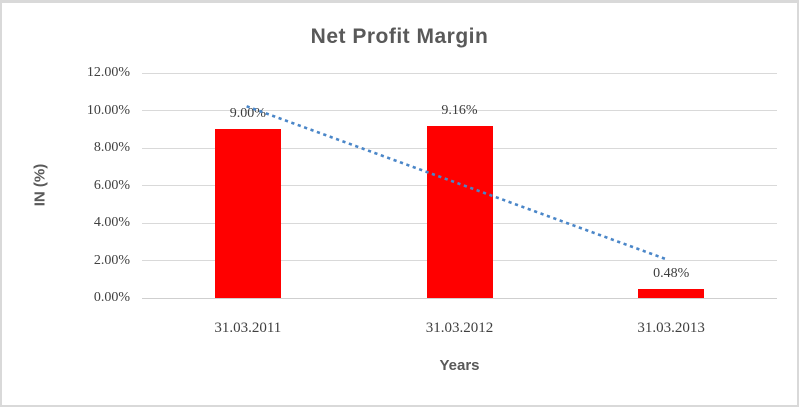 This screenshot has width=799, height=407. What do you see at coordinates (399, 36) in the screenshot?
I see `chart-title: Net Profit Margin` at bounding box center [399, 36].